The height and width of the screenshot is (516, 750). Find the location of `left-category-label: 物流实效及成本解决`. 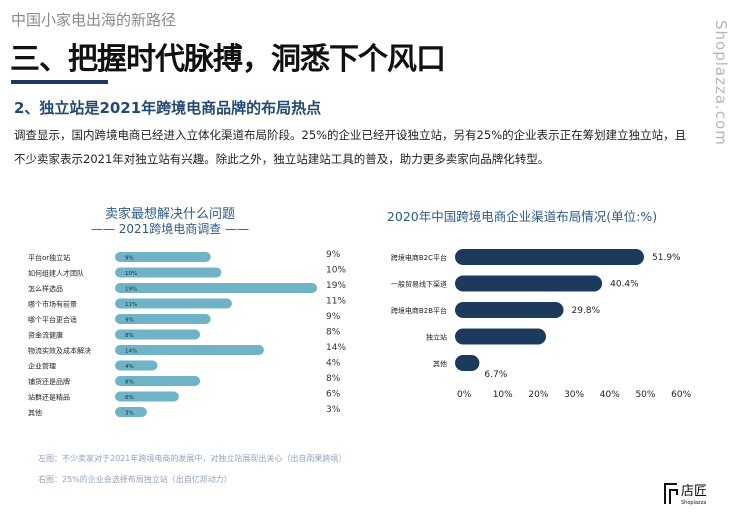

left-category-label: 物流实效及成本解决 is located at coordinates (59, 350).